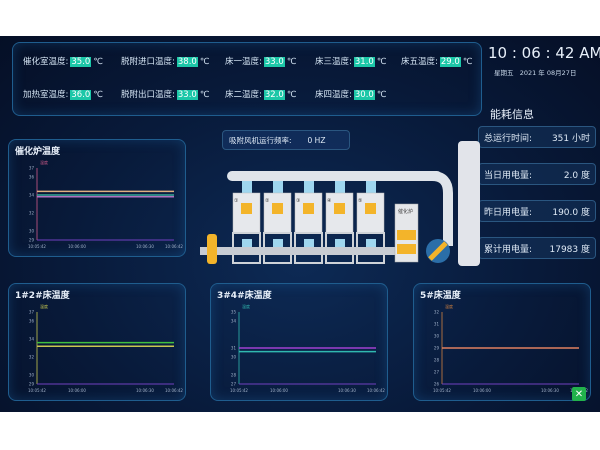 The width and height of the screenshot is (600, 450). I want to click on temperature-label: 床五温度:, so click(419, 62).